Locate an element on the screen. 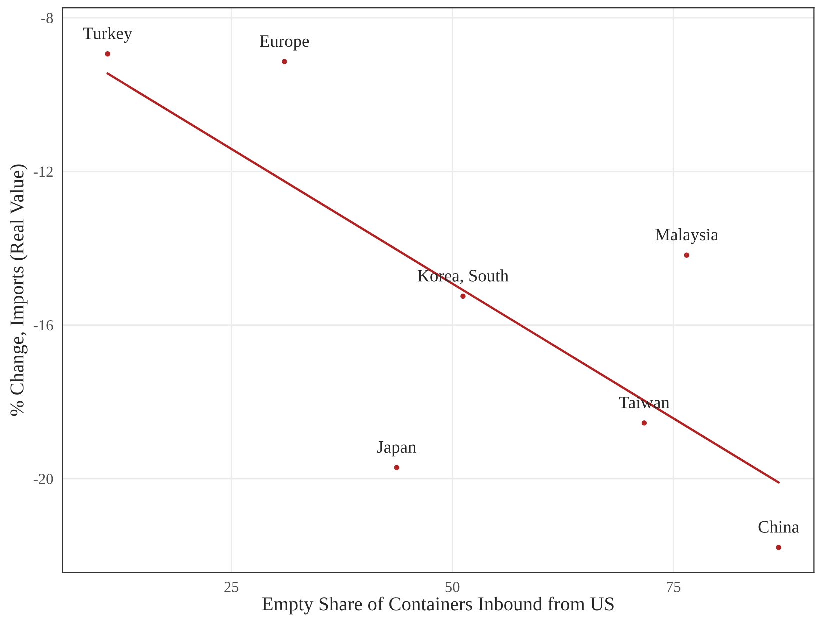 The width and height of the screenshot is (815, 619). annotation: Malaysia is located at coordinates (687, 236).